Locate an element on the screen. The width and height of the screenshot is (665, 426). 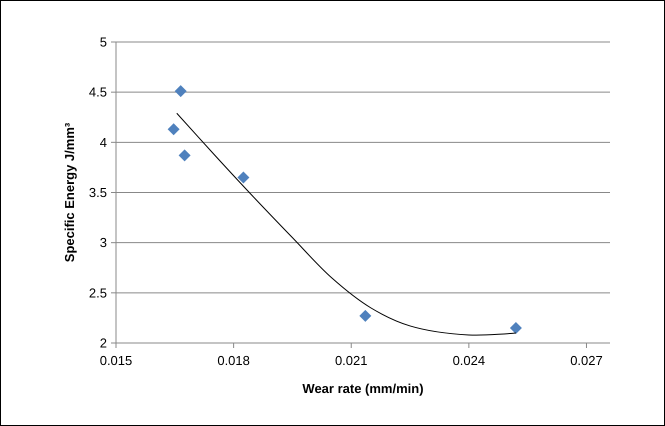
x-tick-label: 0.015 is located at coordinates (116, 360).